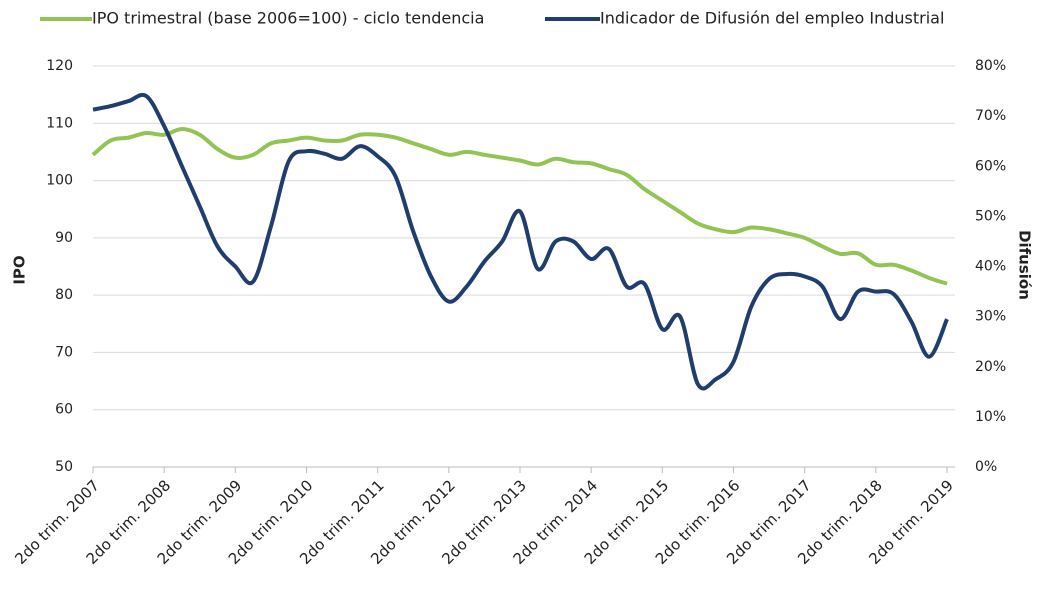 This screenshot has width=1037, height=590. What do you see at coordinates (64, 352) in the screenshot?
I see `y-tick-label: 70` at bounding box center [64, 352].